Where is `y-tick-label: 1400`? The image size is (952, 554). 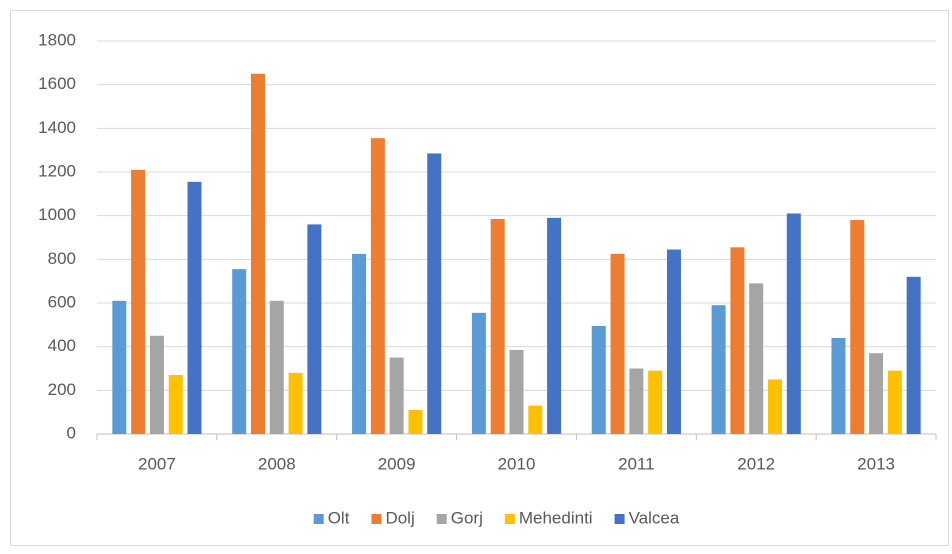
y-tick-label: 1400 is located at coordinates (57, 127).